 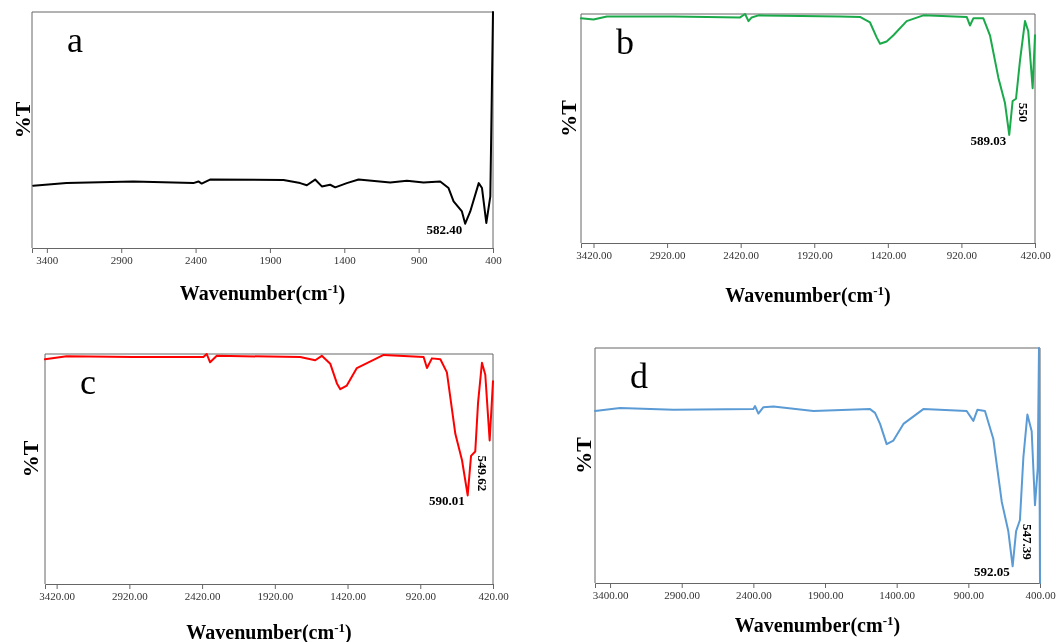 What do you see at coordinates (1027, 542) in the screenshot?
I see `annotation: 547.39` at bounding box center [1027, 542].